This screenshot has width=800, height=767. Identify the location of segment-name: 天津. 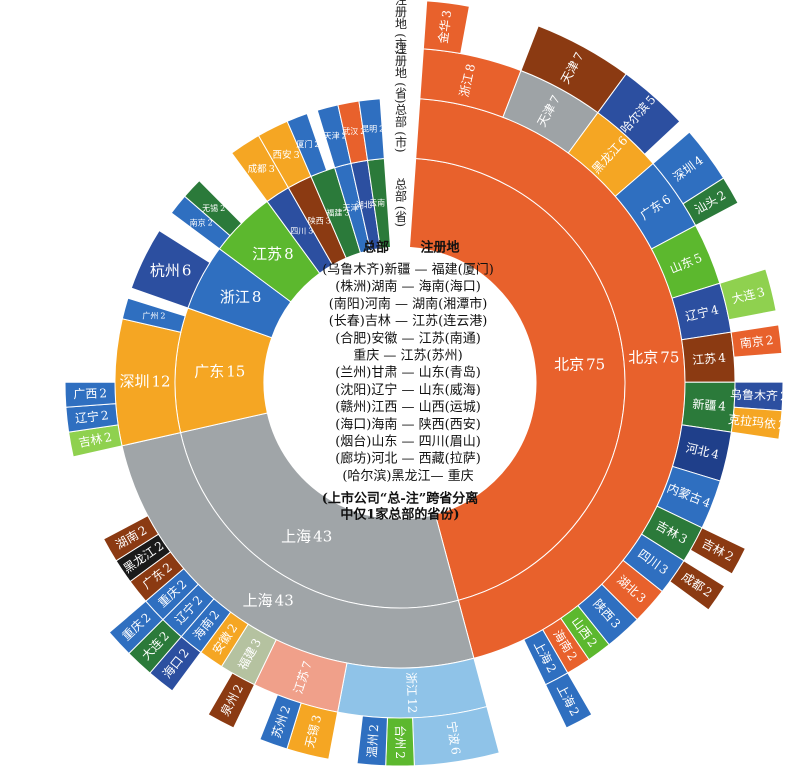
(332, 135).